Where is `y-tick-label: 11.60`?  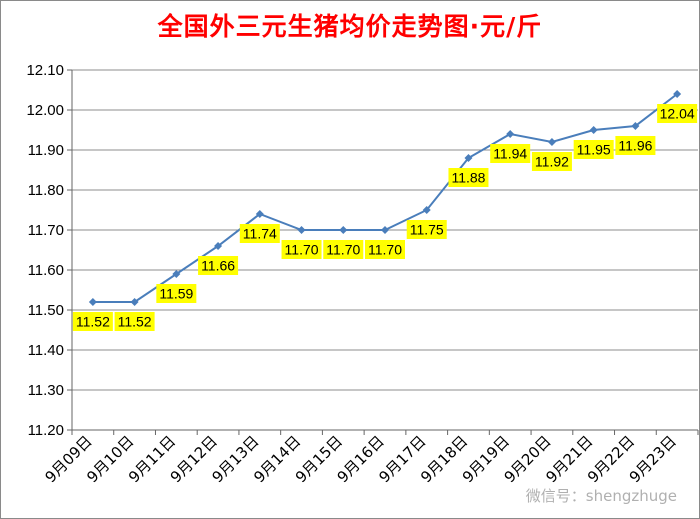
y-tick-label: 11.60 is located at coordinates (46, 270).